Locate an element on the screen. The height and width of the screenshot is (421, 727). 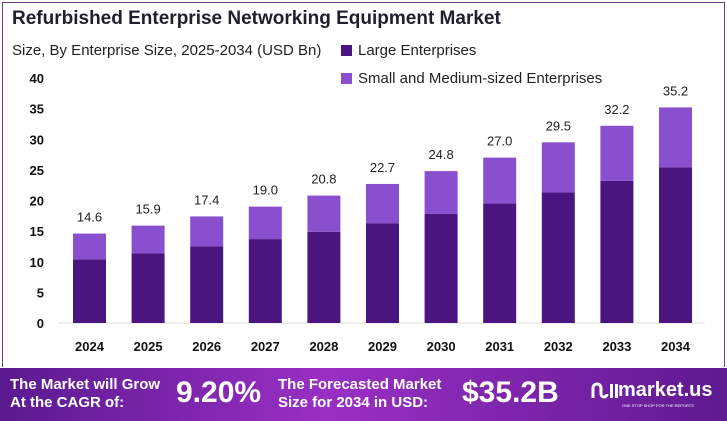
data-label-2025: 15.9 is located at coordinates (147, 209).